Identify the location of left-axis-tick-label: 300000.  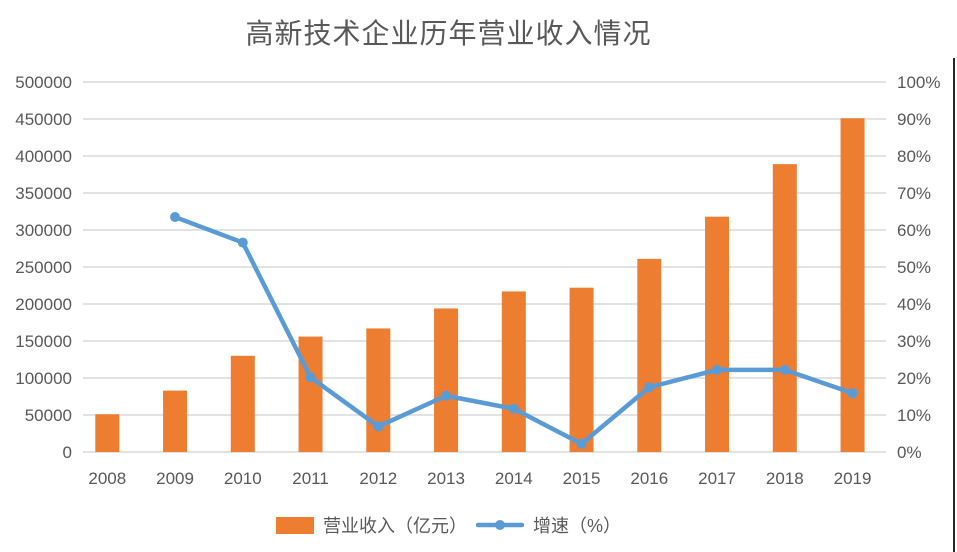
(43, 230).